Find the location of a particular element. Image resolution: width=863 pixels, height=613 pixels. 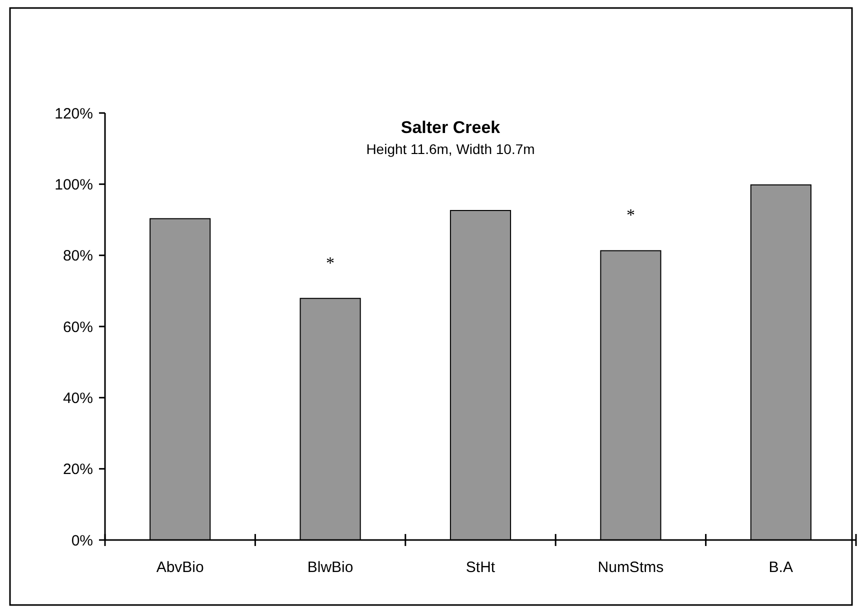

y-tick-label: 100% is located at coordinates (73, 185).